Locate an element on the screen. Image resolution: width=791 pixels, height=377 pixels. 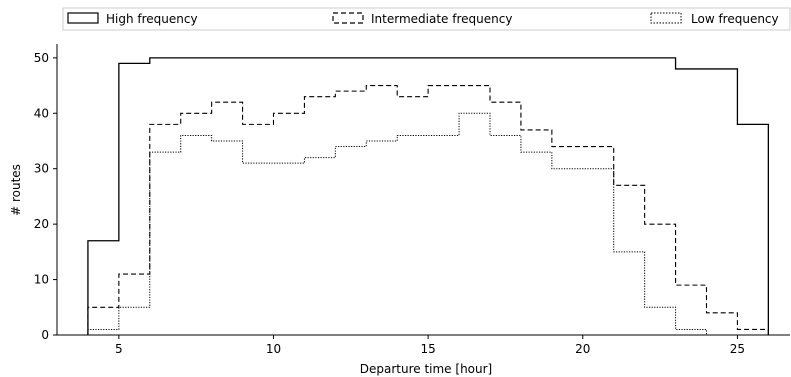
y-axis-label: # routes is located at coordinates (16, 190).